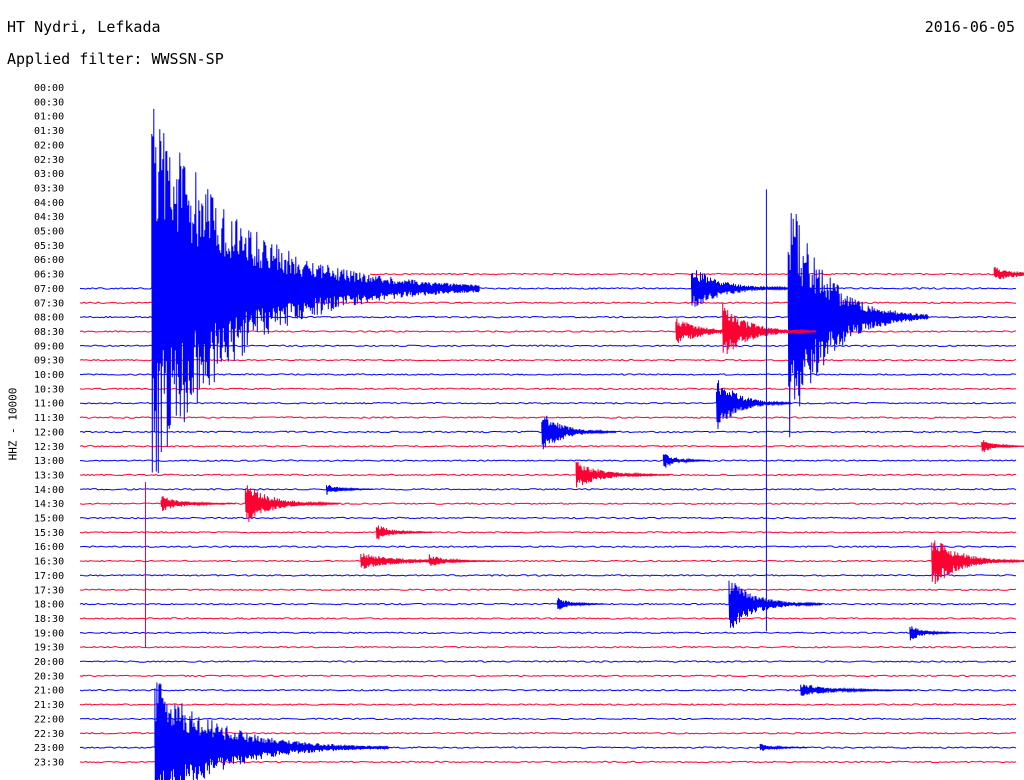  I want to click on row-label: 17:30, so click(49, 590).